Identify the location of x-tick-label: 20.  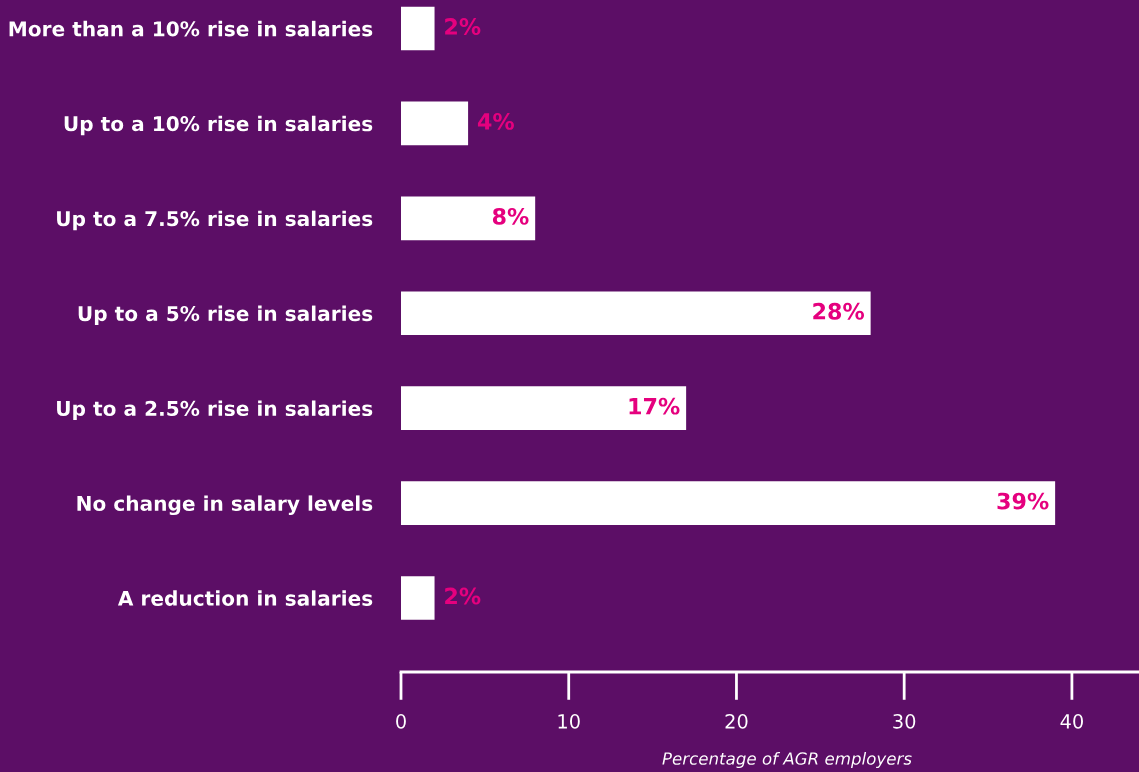
(736, 721).